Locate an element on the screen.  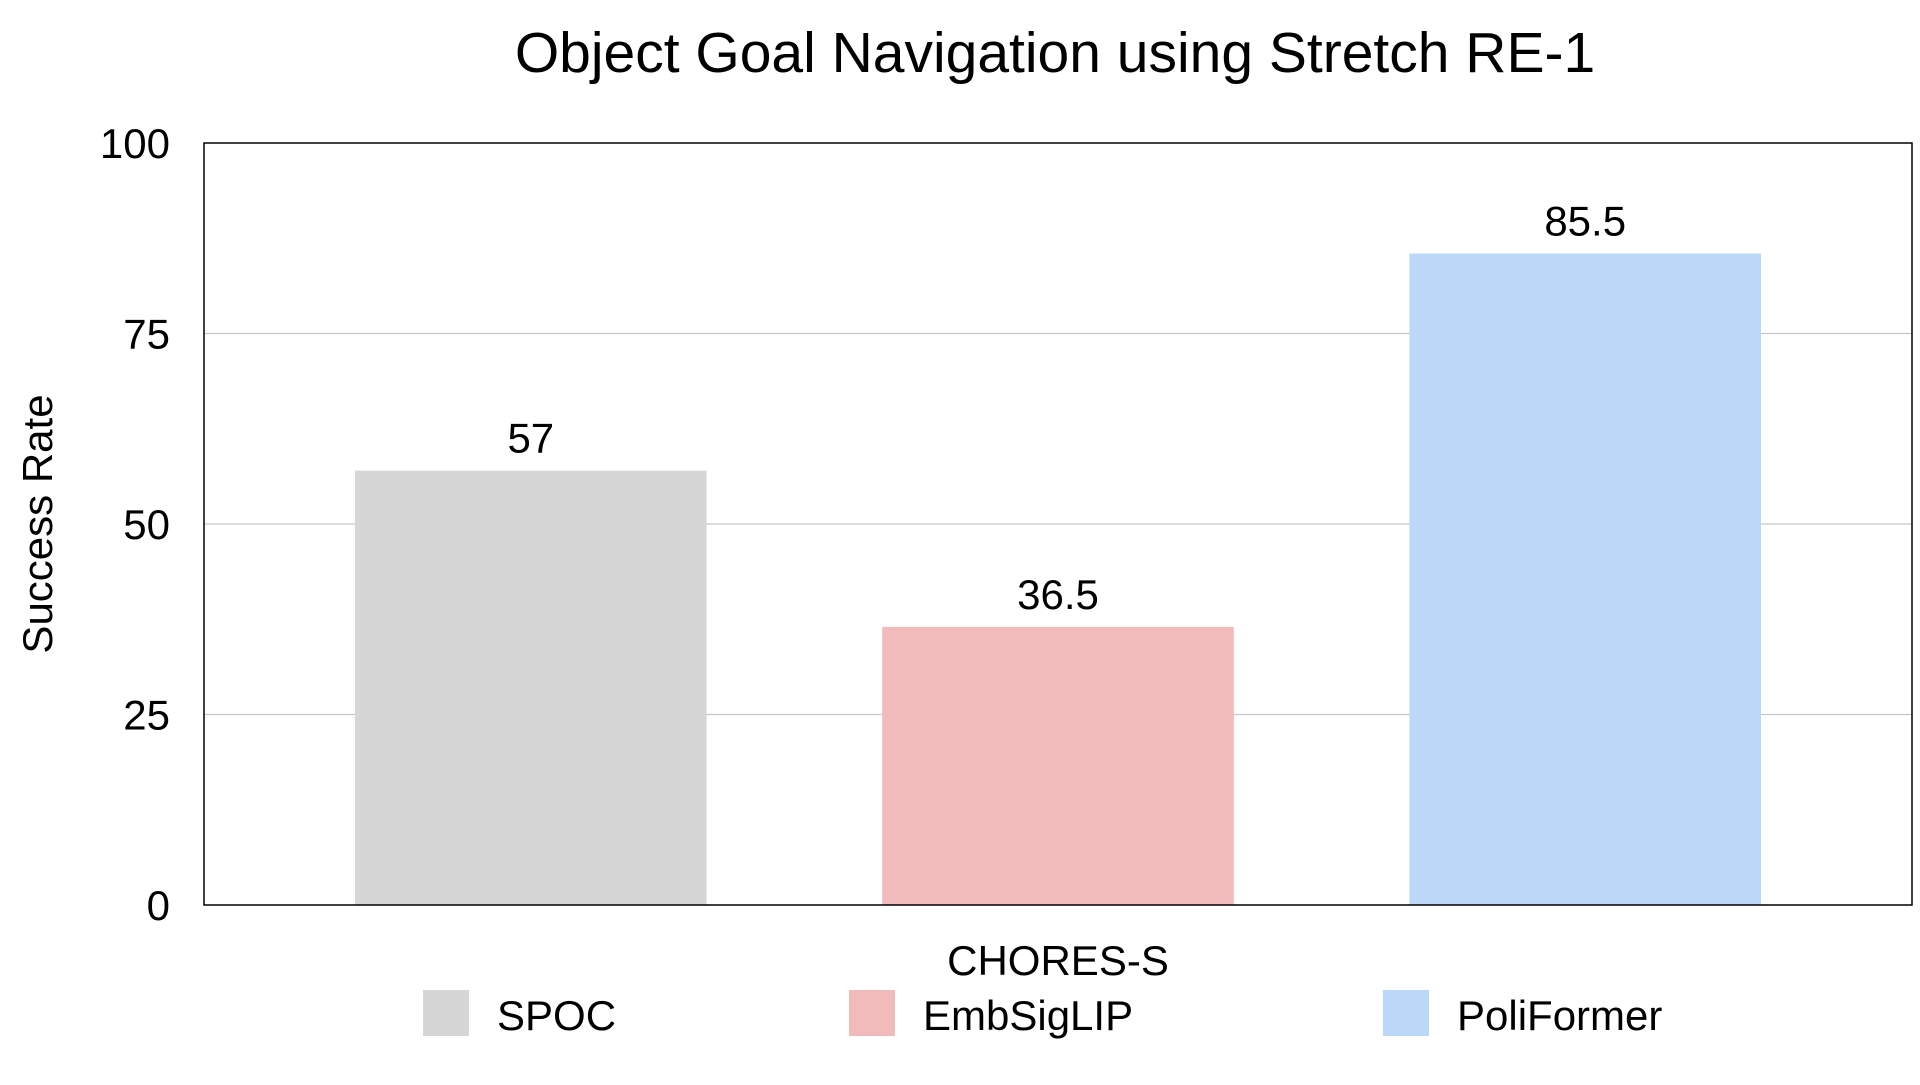
legend-label: SPOC is located at coordinates (556, 1015).